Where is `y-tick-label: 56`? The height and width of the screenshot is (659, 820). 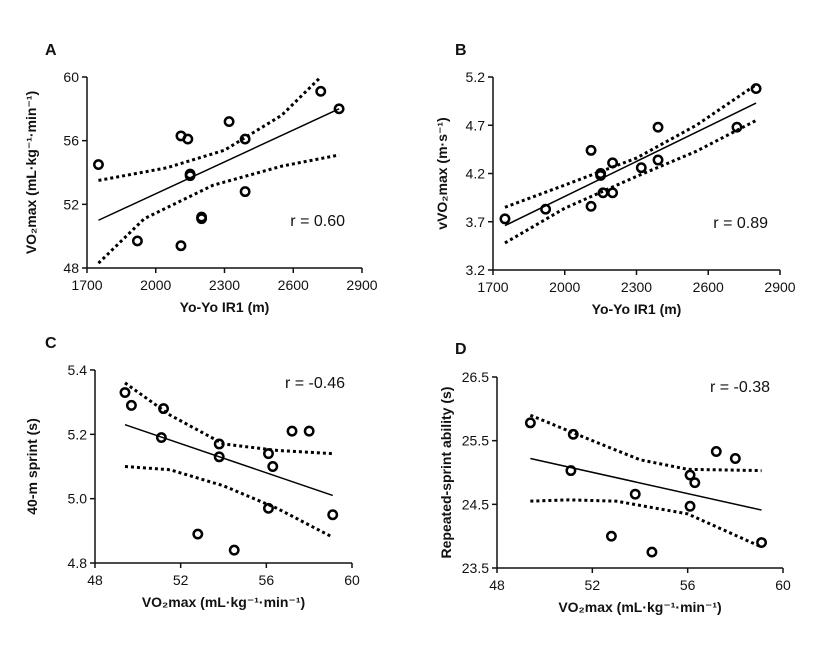 y-tick-label: 56 is located at coordinates (71, 141).